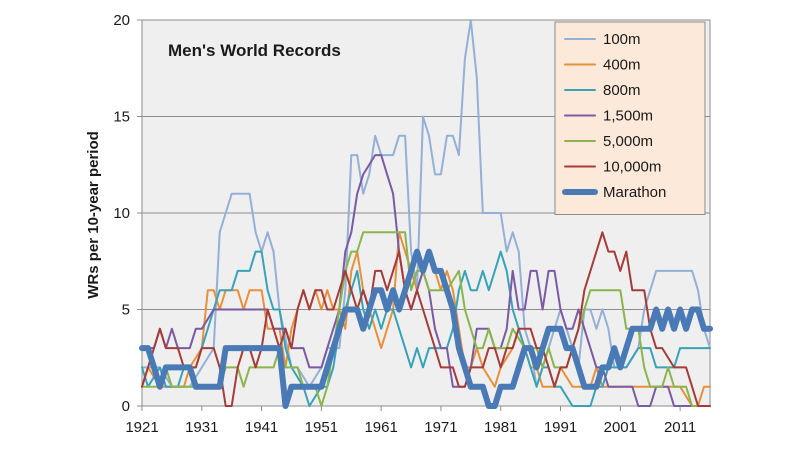  What do you see at coordinates (440, 427) in the screenshot?
I see `x-tick-label: 1971` at bounding box center [440, 427].